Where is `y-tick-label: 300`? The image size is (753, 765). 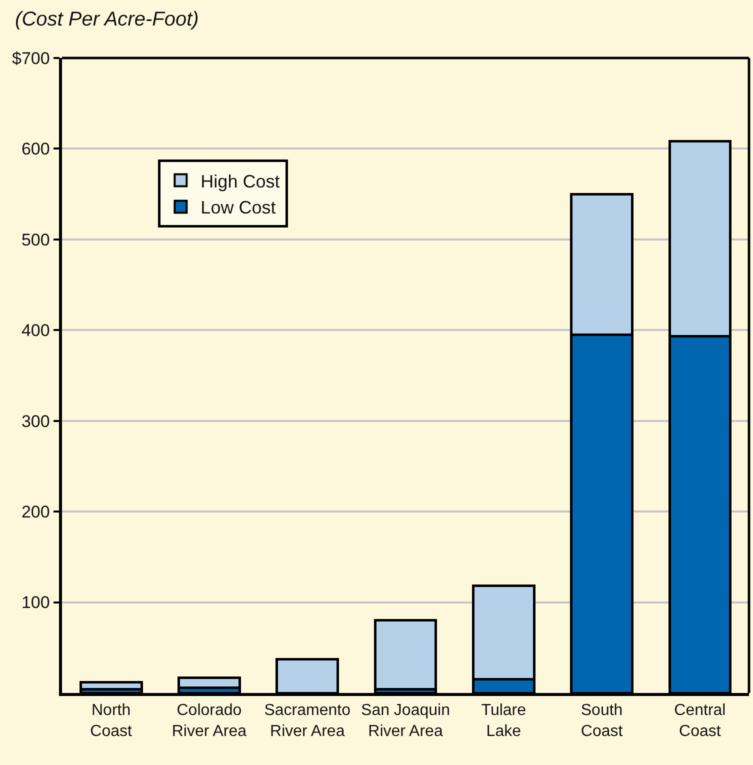 y-tick-label: 300 is located at coordinates (35, 421).